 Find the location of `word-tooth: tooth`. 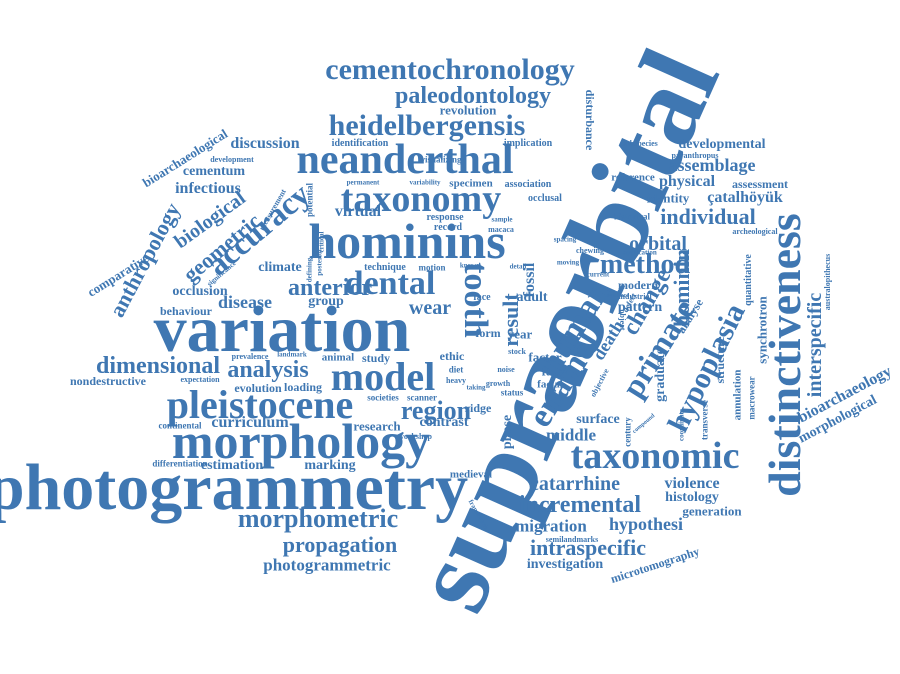

word-tooth: tooth is located at coordinates (475, 300).